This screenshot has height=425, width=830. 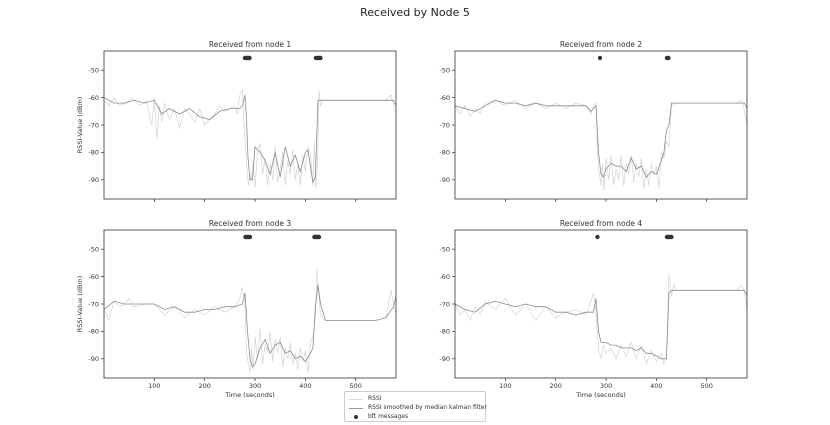 I want to click on legend-swatch-rssi, so click(x=356, y=399).